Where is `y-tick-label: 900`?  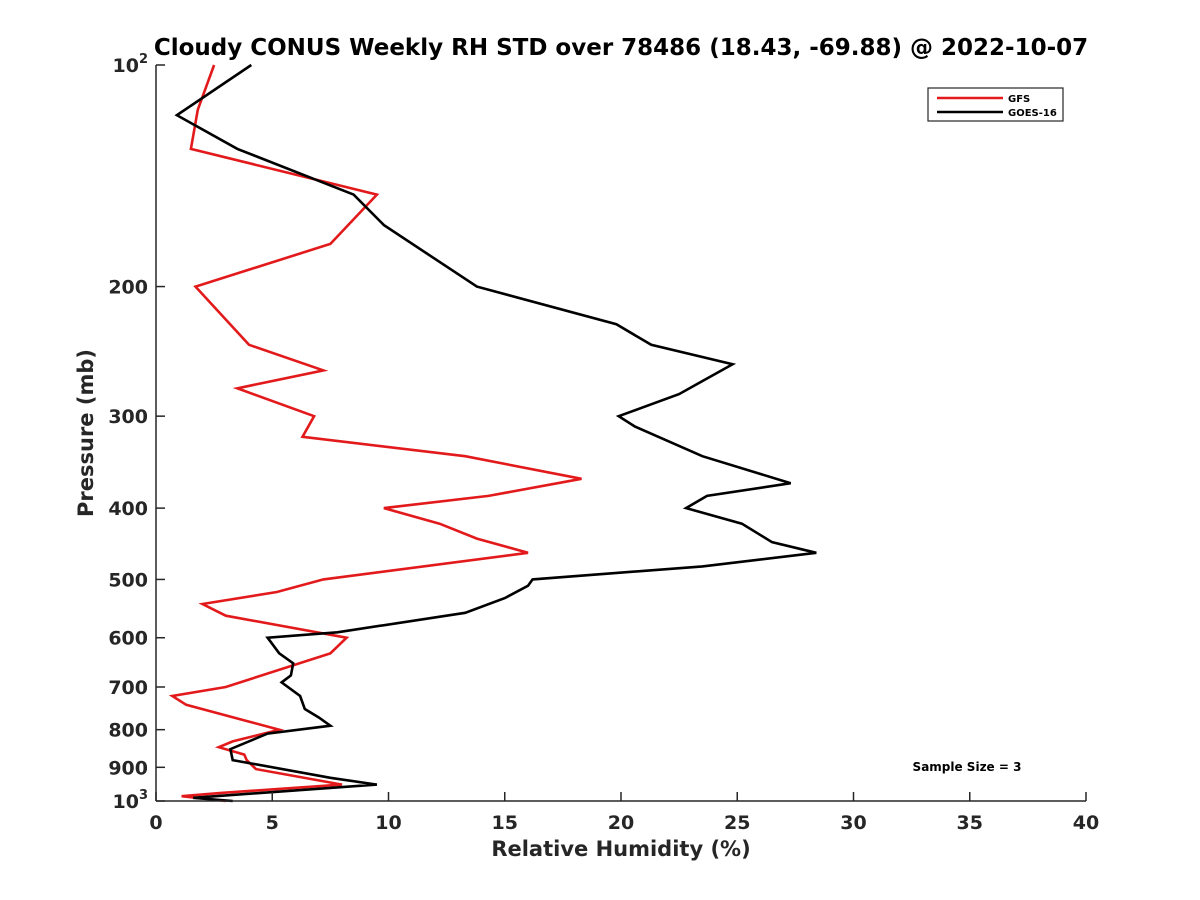 y-tick-label: 900 is located at coordinates (128, 768).